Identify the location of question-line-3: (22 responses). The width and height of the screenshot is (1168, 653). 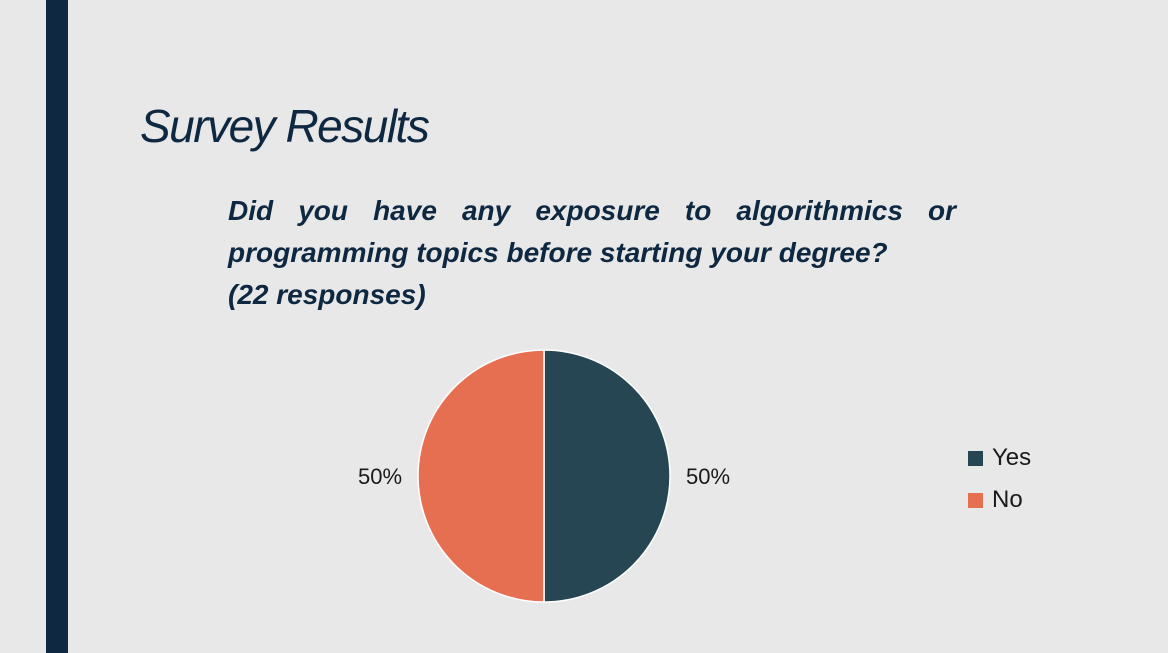
(327, 294).